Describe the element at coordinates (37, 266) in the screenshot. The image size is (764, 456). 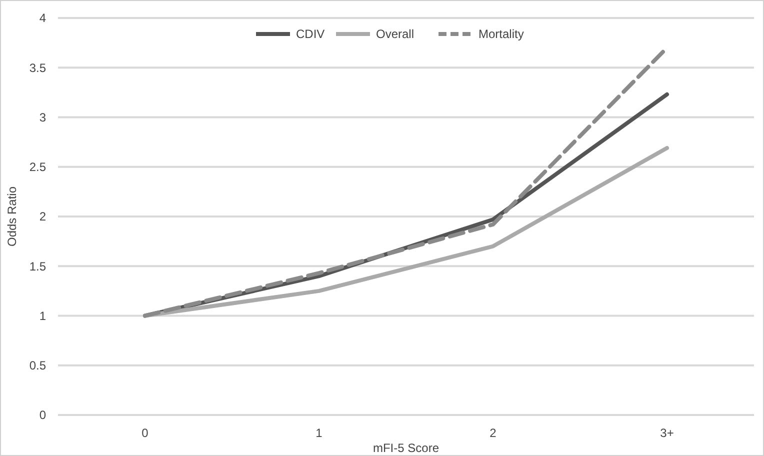
I see `y-tick-label: 1.5` at that location.